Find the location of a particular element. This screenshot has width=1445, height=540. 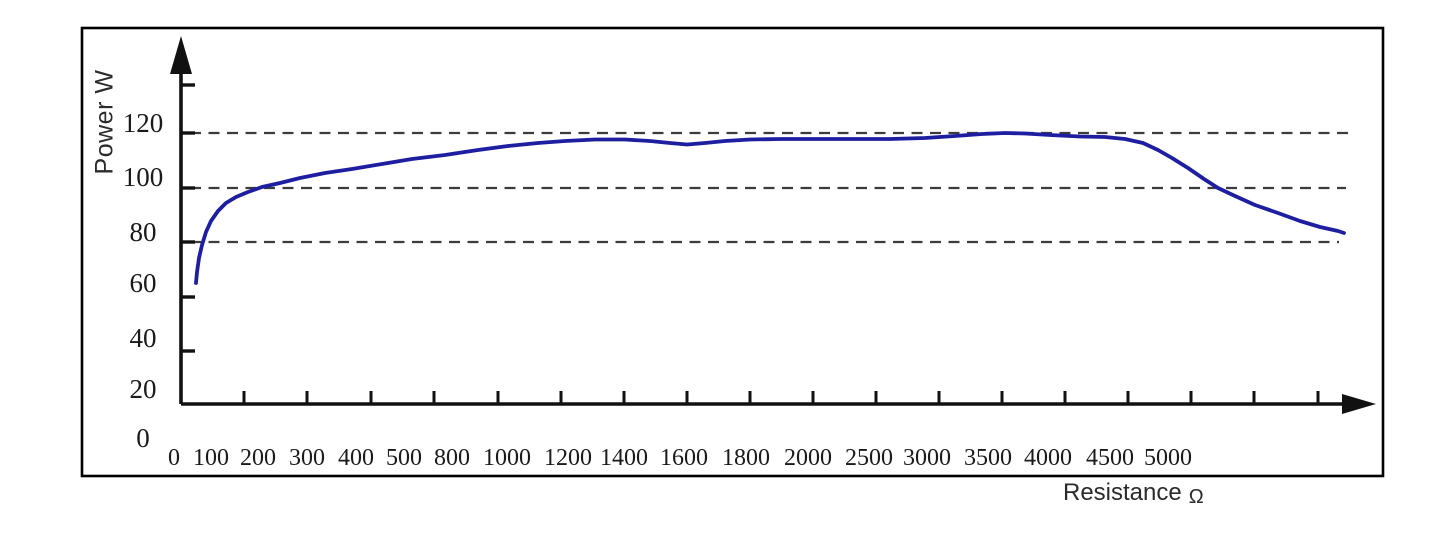

x-tick-label: 1400 is located at coordinates (624, 458).